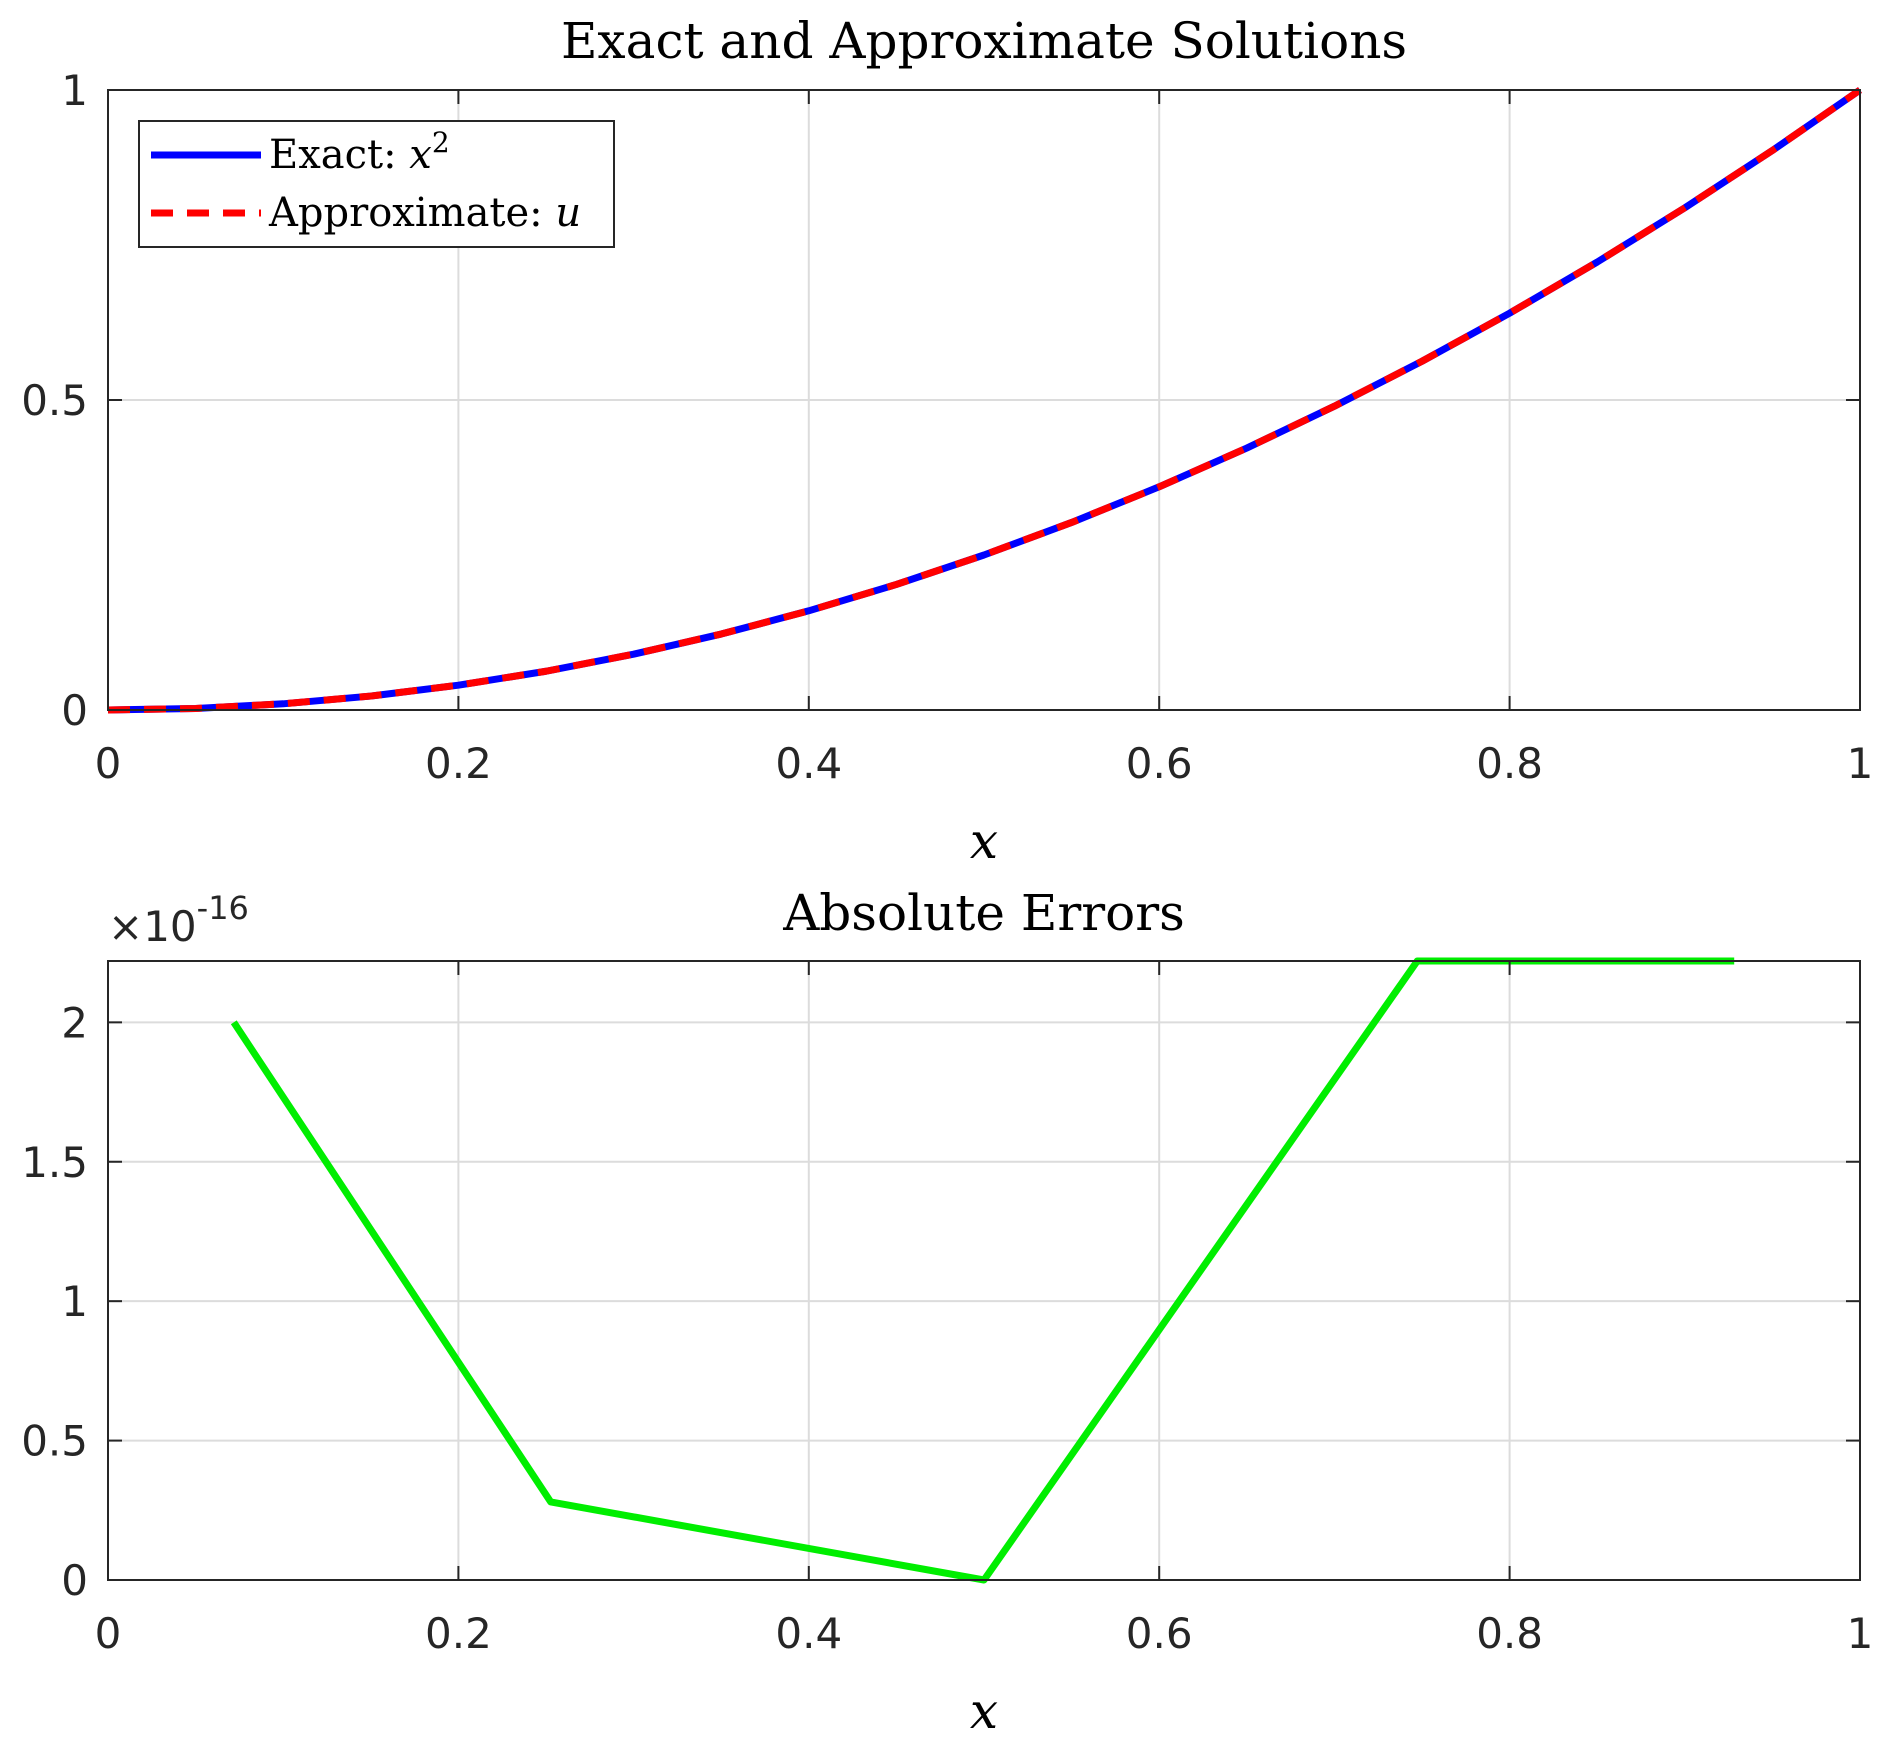 The height and width of the screenshot is (1745, 1877). I want to click on legend: Exact: x2 Approximate: u, so click(376, 184).